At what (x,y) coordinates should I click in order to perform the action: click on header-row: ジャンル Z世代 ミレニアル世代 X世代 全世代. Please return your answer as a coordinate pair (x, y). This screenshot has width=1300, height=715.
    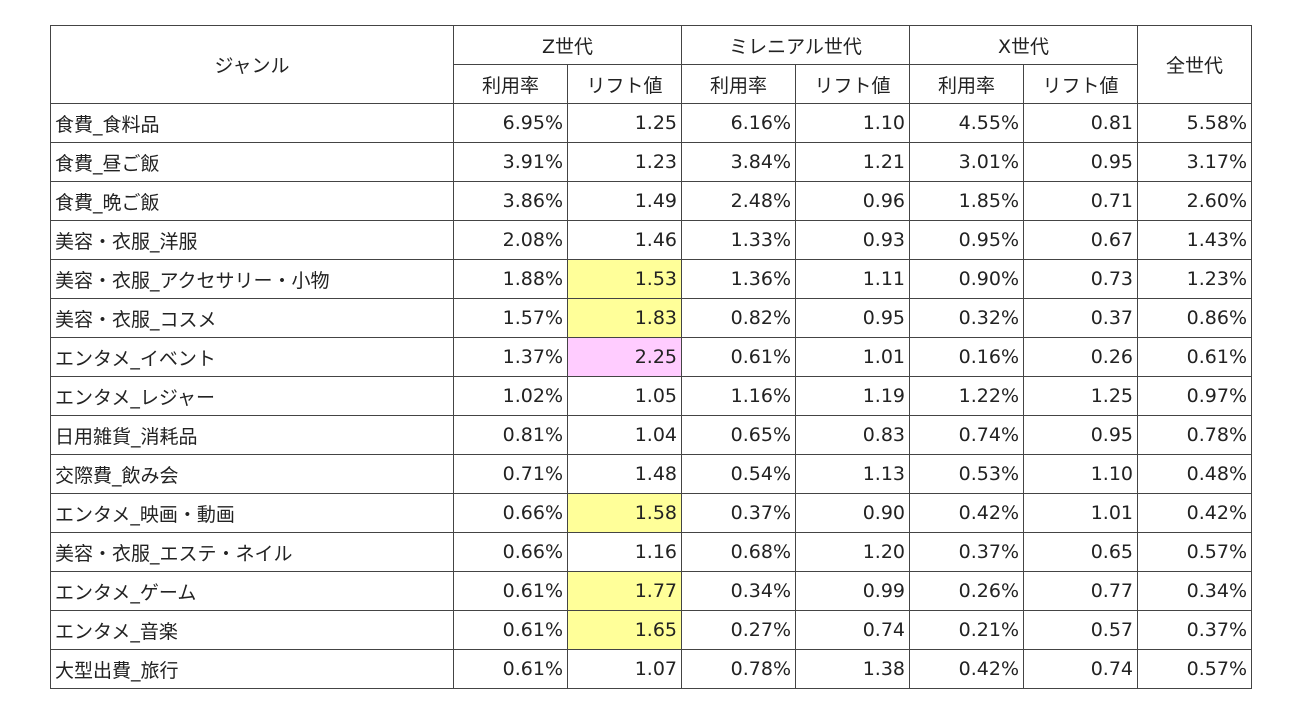
    Looking at the image, I should click on (651, 64).